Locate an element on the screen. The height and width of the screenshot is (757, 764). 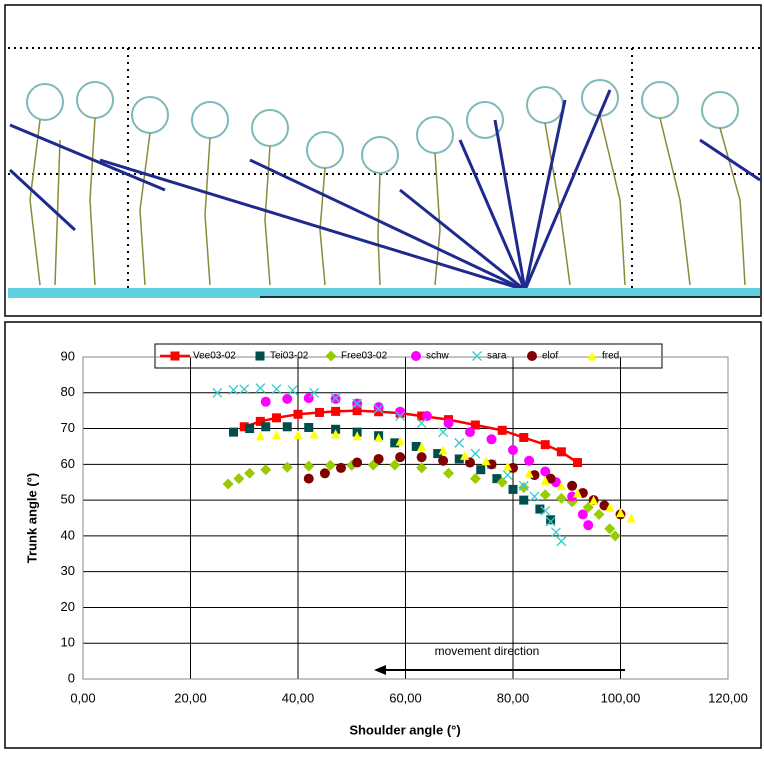
y-tick-label: 40 is located at coordinates (68, 534).